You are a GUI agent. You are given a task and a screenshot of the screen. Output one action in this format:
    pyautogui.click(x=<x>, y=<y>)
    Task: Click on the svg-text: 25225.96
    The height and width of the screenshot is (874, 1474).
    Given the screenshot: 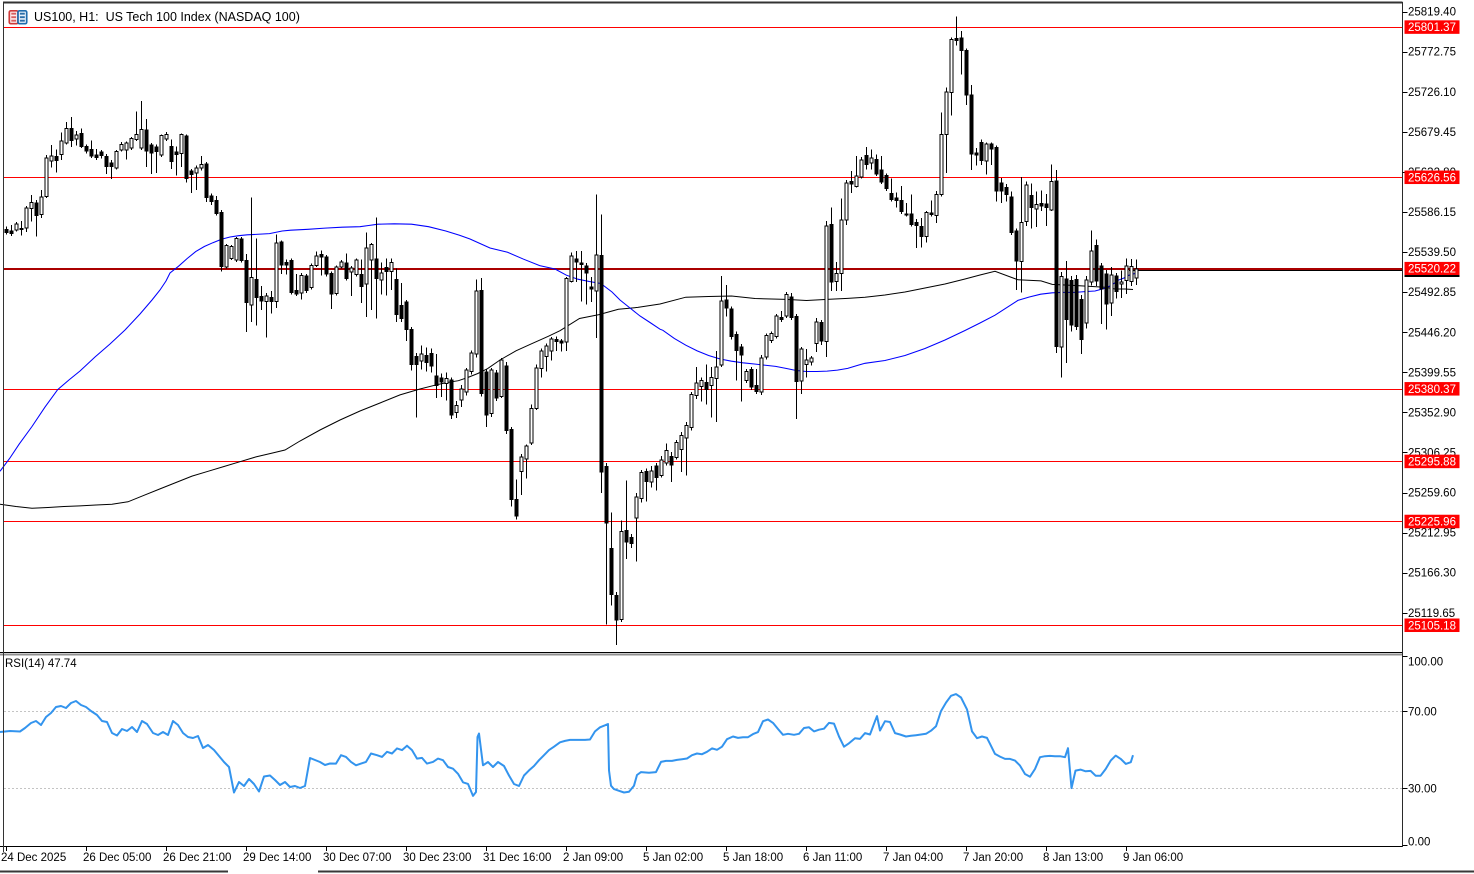 What is the action you would take?
    pyautogui.click(x=1432, y=522)
    